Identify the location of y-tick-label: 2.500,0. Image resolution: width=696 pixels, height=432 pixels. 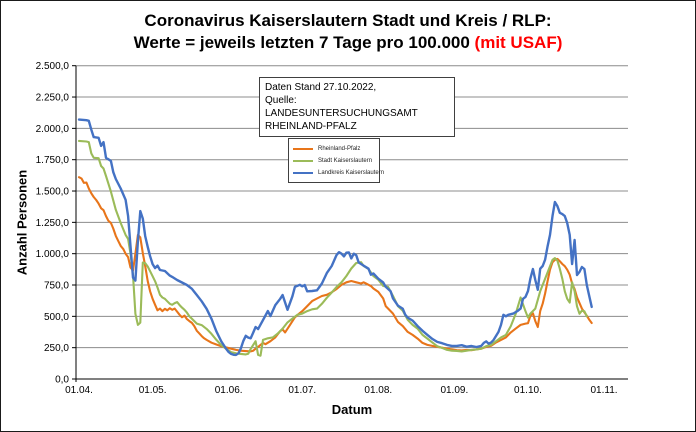
(53, 66).